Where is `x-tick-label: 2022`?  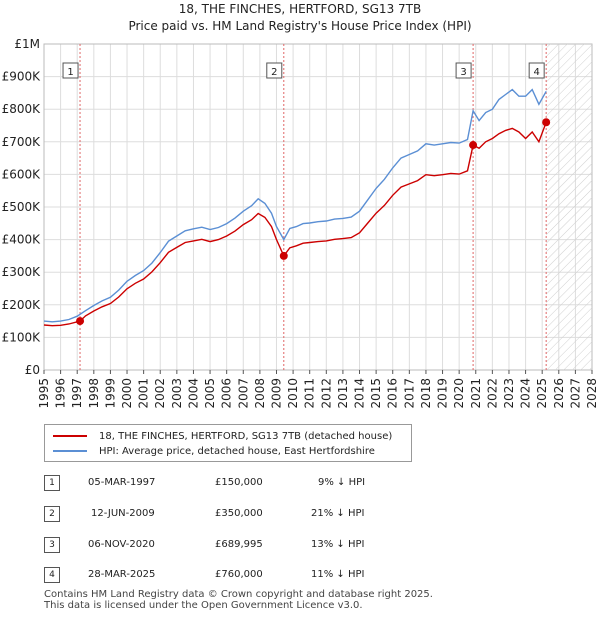 x-tick-label: 2022 is located at coordinates (492, 393).